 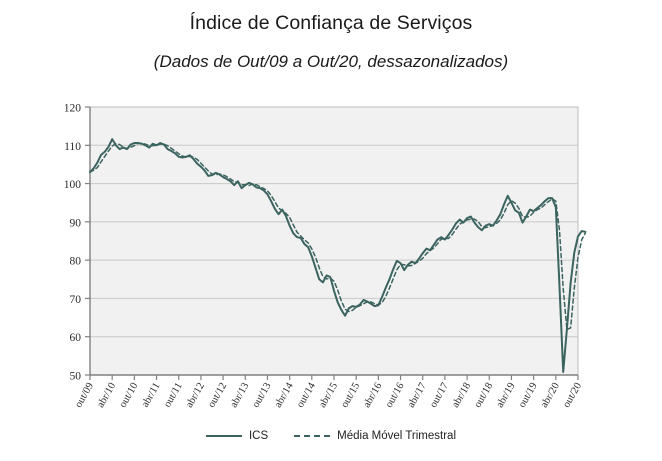 I want to click on y-axis-tick-label: 110, so click(x=72, y=147).